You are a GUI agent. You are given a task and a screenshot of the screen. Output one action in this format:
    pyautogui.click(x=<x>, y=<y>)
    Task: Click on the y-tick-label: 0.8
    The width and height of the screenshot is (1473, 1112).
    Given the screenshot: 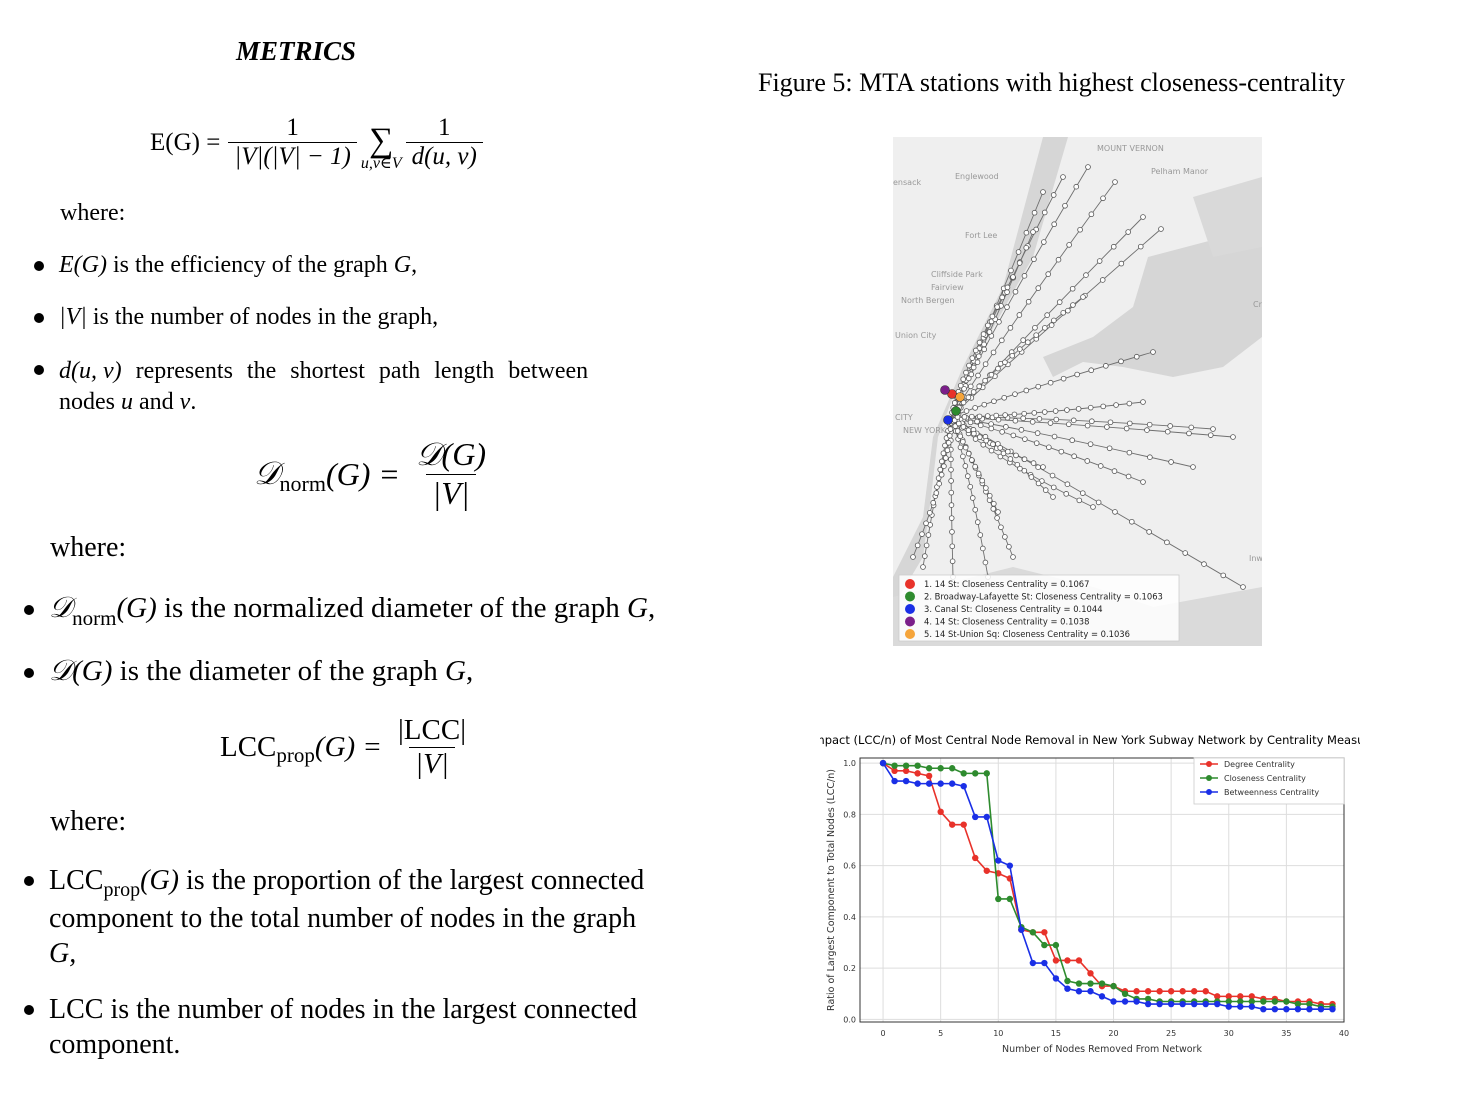 What is the action you would take?
    pyautogui.click(x=849, y=814)
    